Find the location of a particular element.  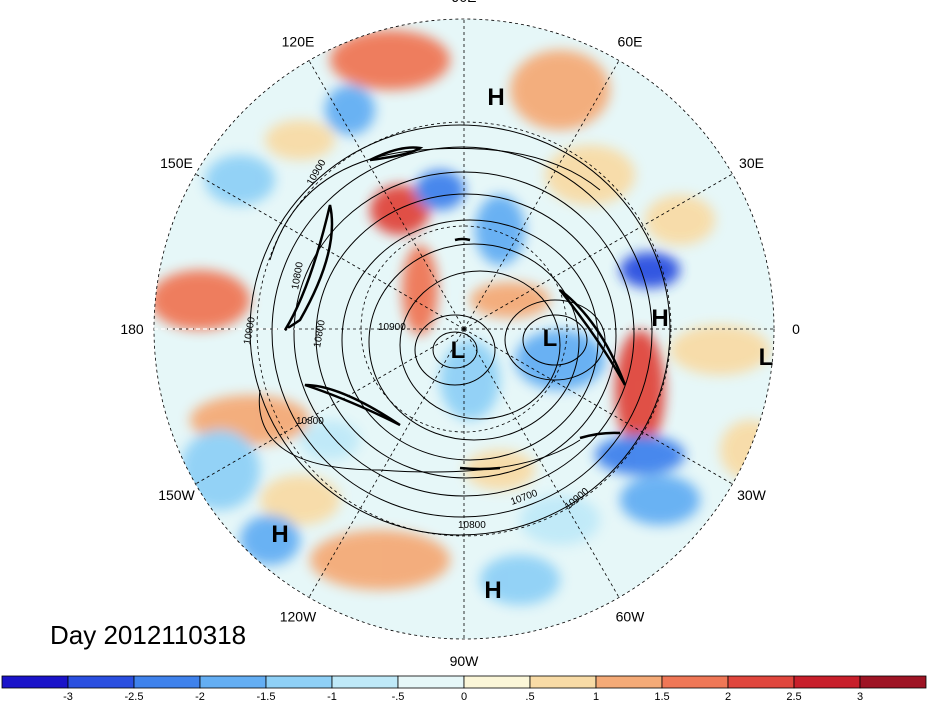

longitude-label: 30W is located at coordinates (752, 495).